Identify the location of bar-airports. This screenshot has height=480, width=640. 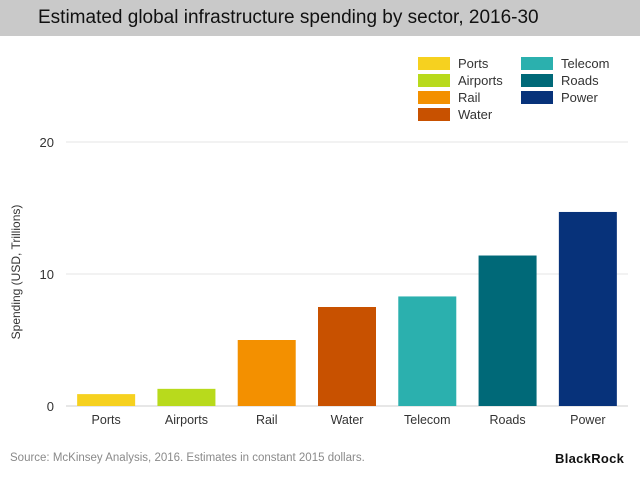
(186, 397).